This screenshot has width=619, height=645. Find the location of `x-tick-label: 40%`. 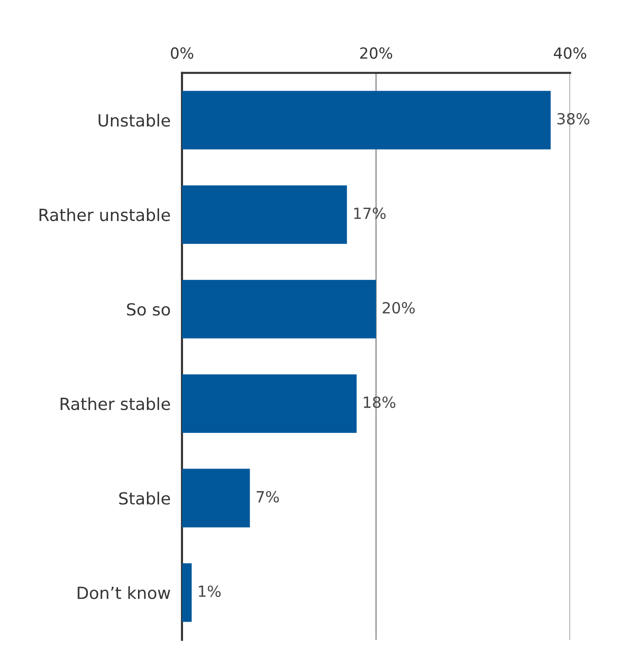

x-tick-label: 40% is located at coordinates (570, 53).